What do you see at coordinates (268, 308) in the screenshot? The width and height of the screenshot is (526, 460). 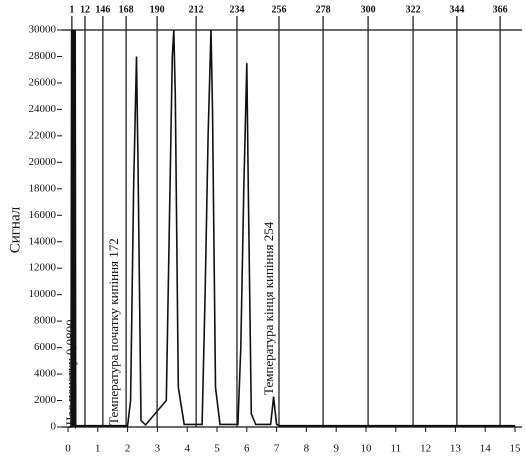 I see `annotation: Температура кінця кипіння 254` at bounding box center [268, 308].